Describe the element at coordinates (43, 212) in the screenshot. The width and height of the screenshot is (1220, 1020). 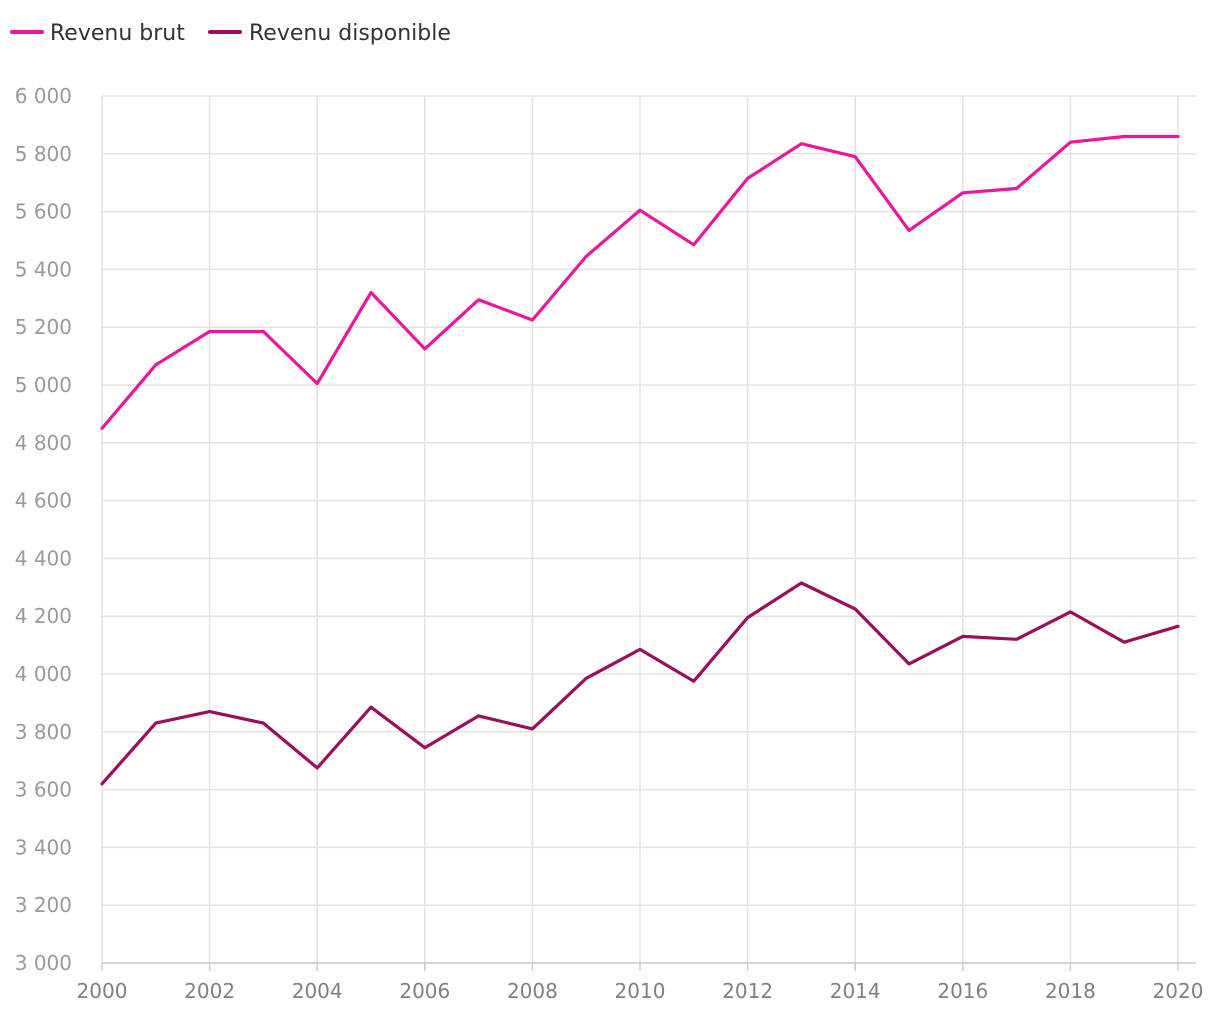
I see `y-tick-label: 5 600` at that location.